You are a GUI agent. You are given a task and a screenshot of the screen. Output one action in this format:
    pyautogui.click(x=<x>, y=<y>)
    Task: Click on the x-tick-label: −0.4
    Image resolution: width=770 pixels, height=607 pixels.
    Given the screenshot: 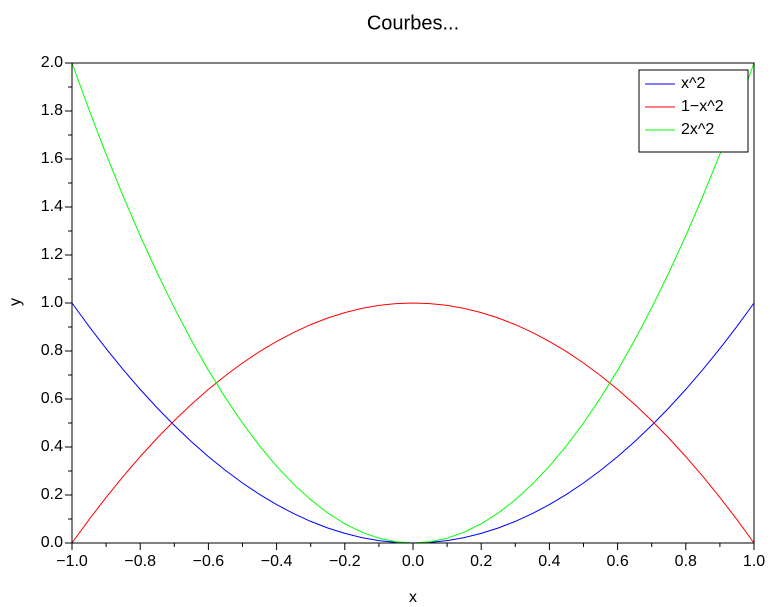 What is the action you would take?
    pyautogui.click(x=277, y=561)
    